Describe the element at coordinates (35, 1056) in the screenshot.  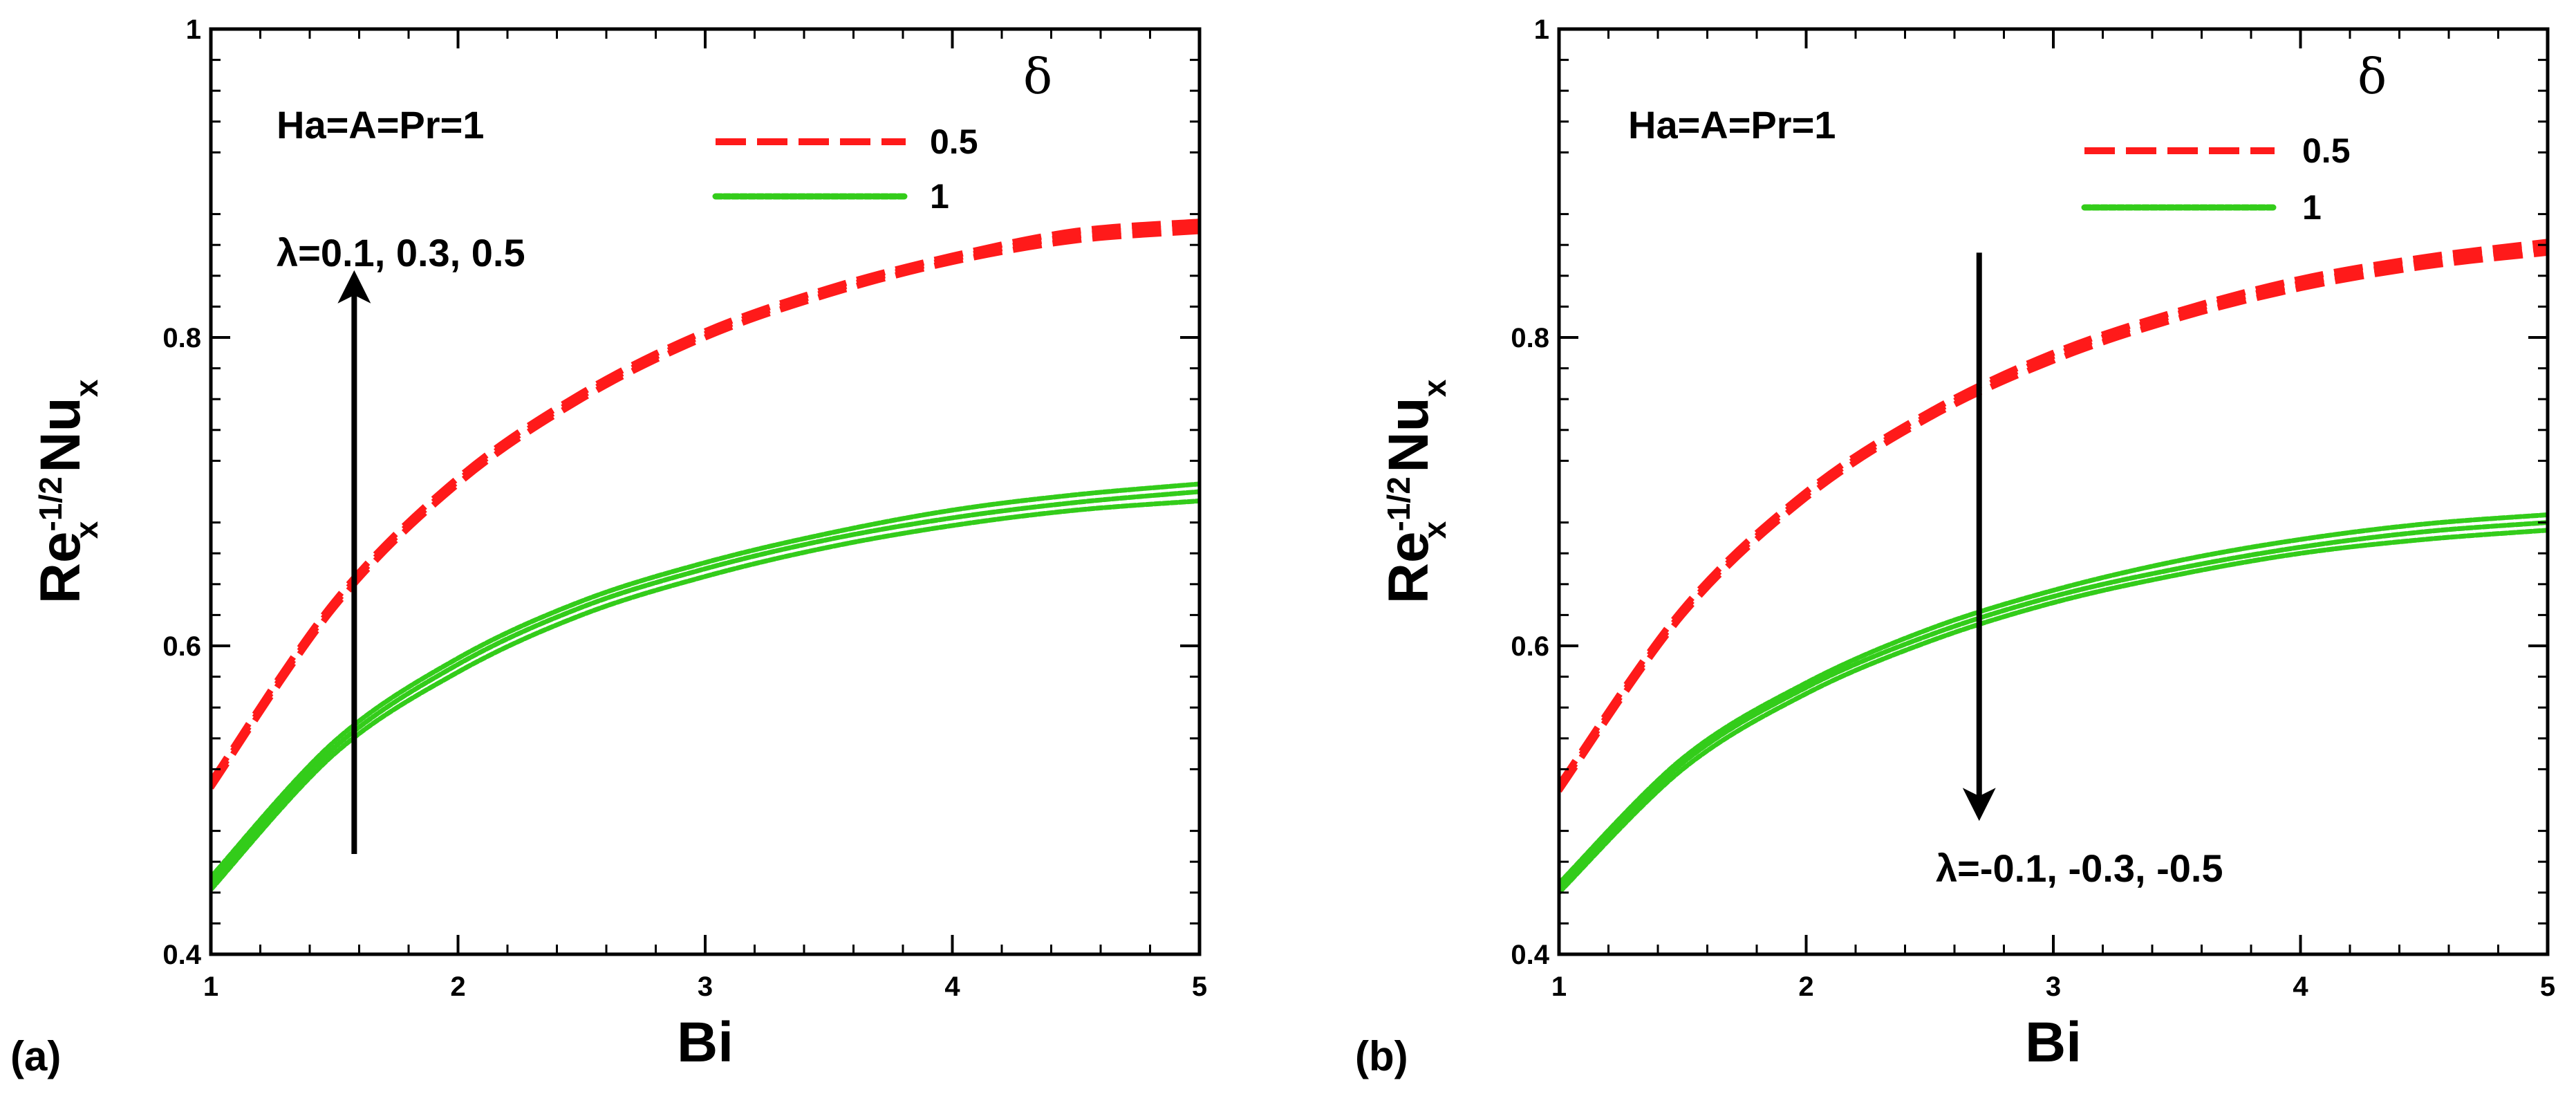
I see `panel-label: (a)` at that location.